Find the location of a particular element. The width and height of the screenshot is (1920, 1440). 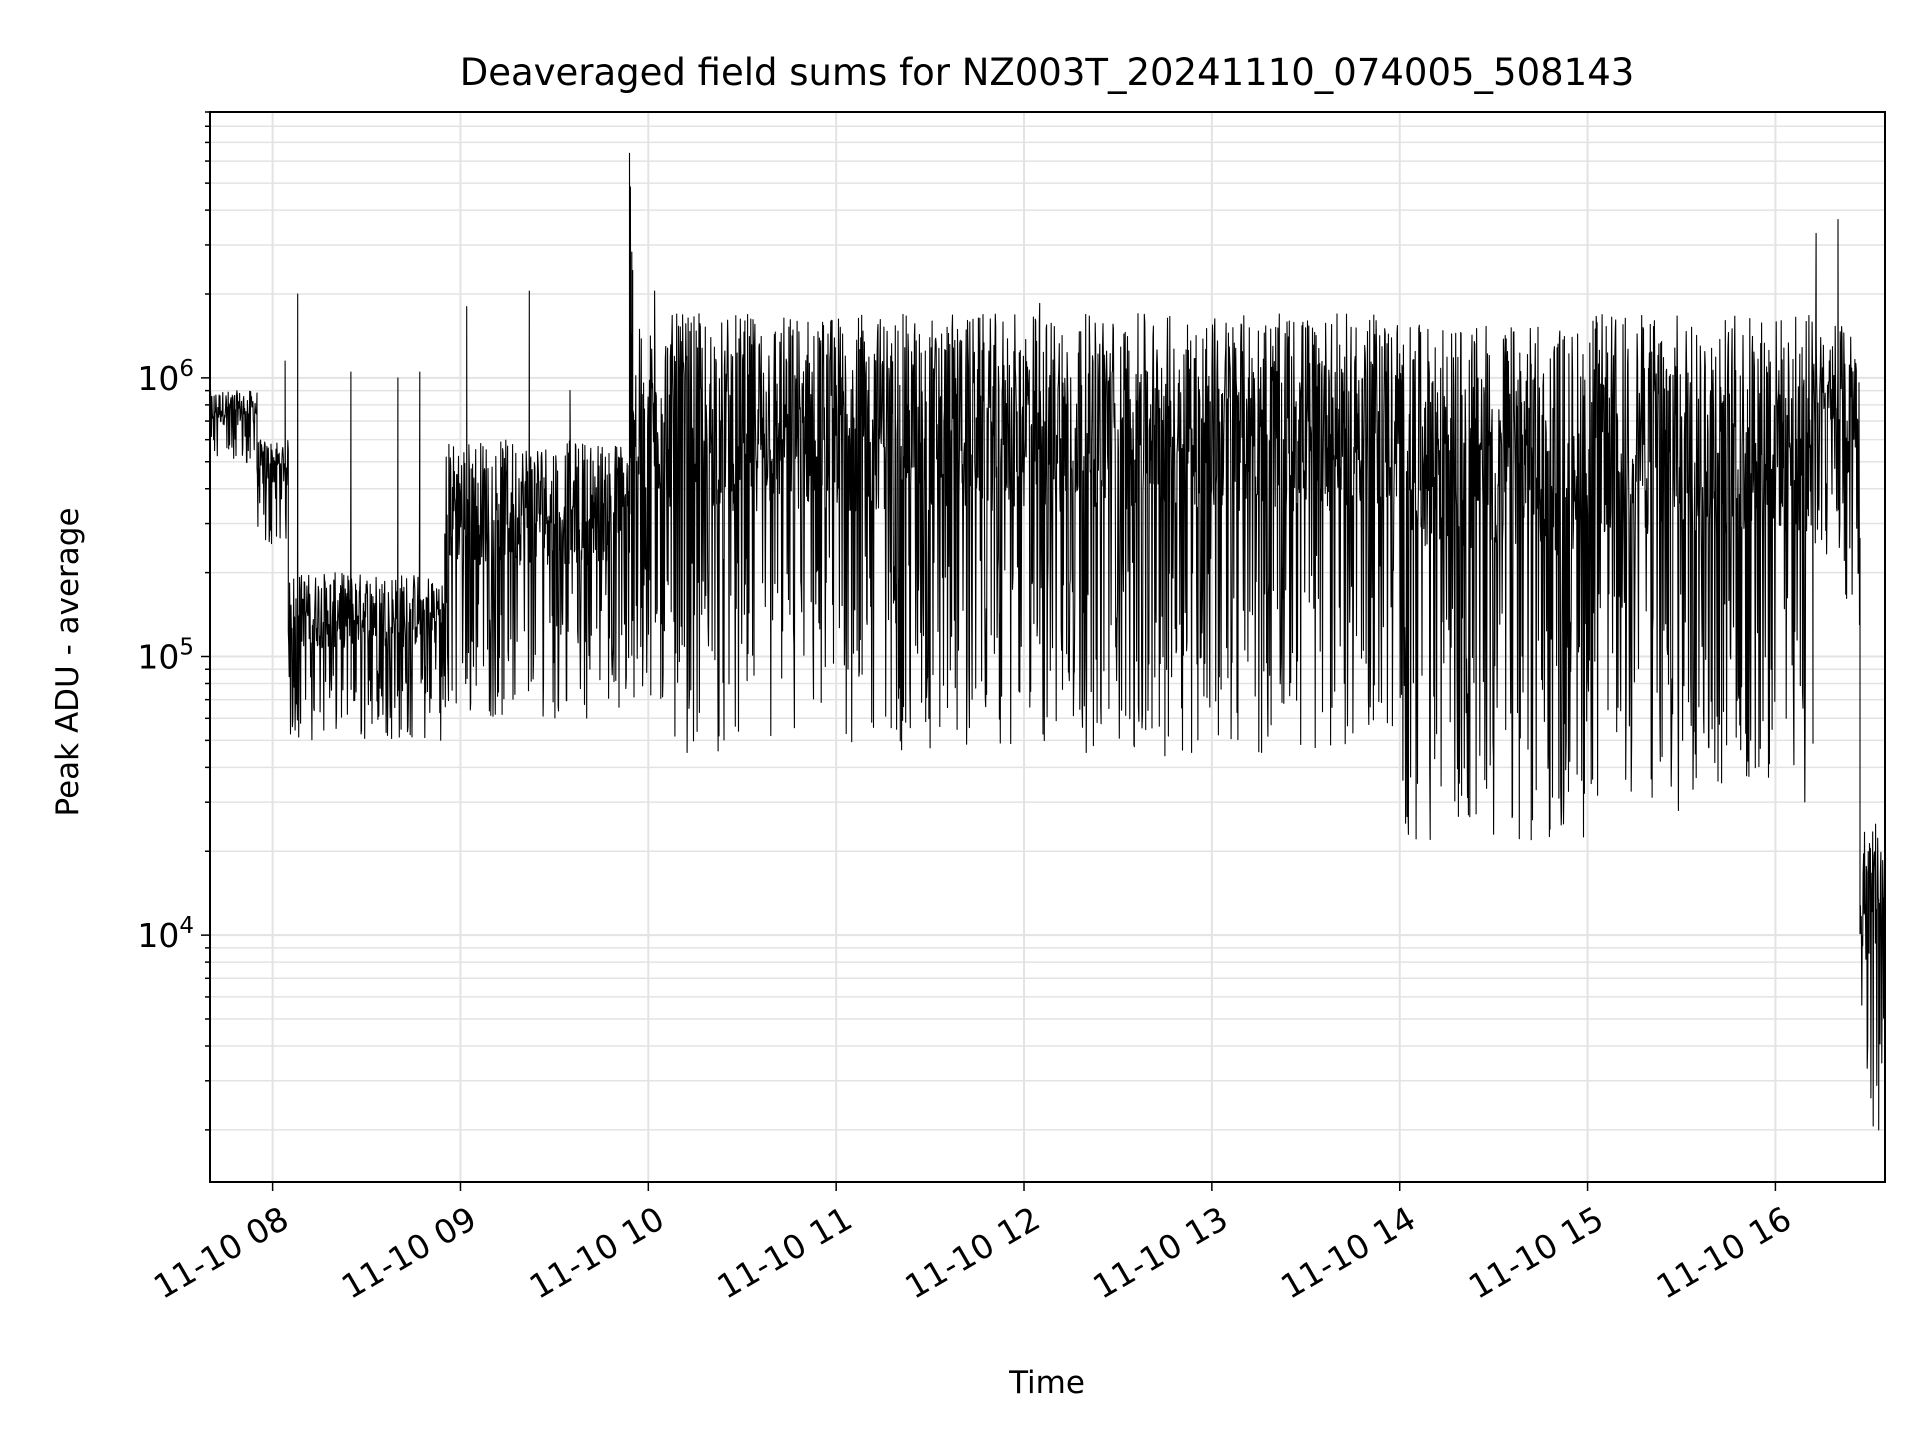

x-tick-label: 11-10 13 is located at coordinates (1160, 1253).